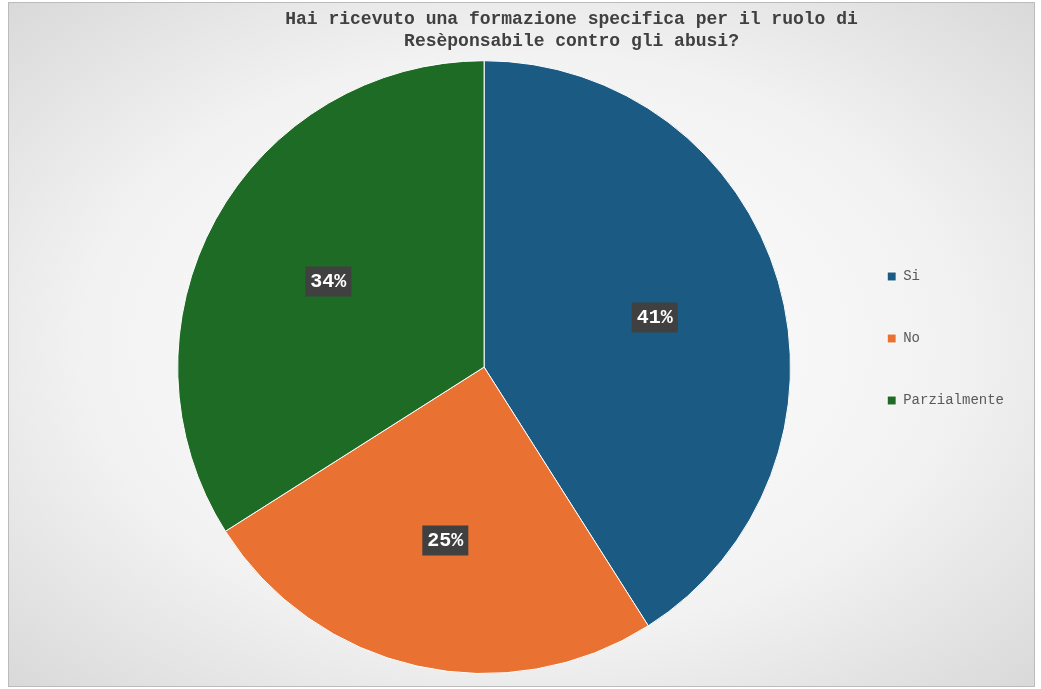 Image resolution: width=1041 pixels, height=689 pixels. I want to click on chart-title: Hai ricevuto una formazione specifica per il ruolo di Resèponsabile contro gli abusi?, so click(571, 30).